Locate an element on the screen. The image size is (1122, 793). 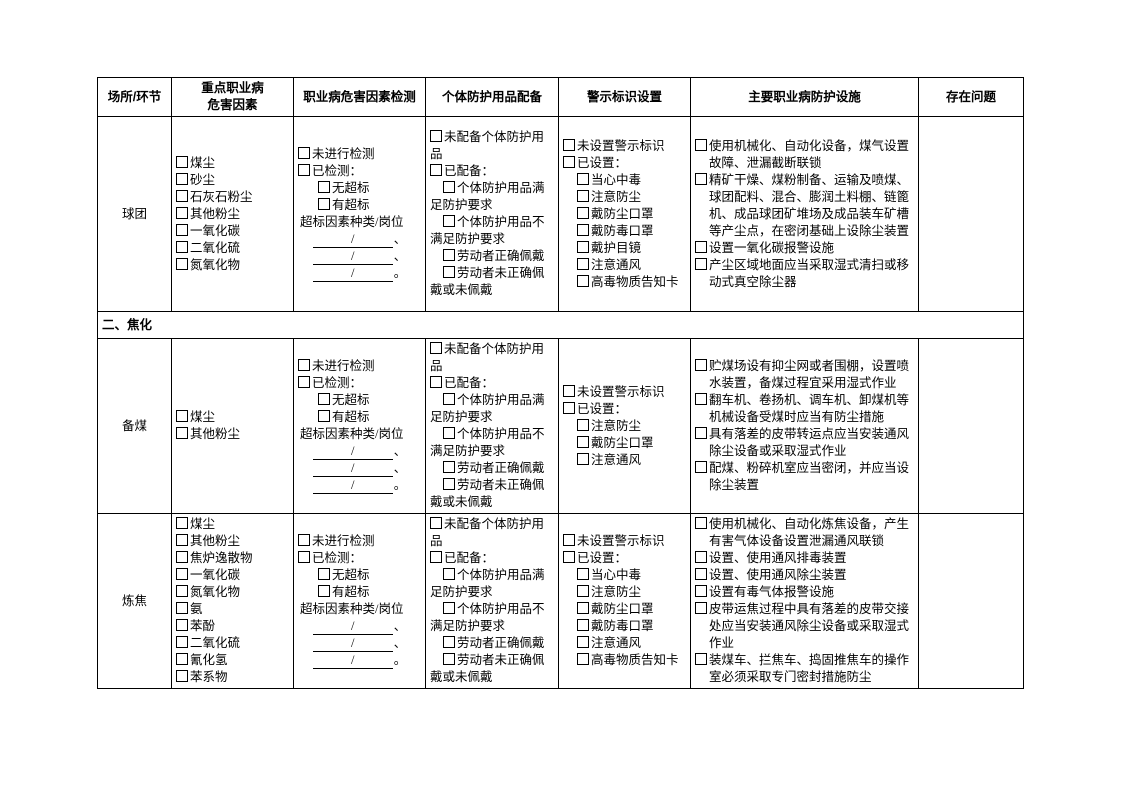
hazard-checkbox-item: 其他粉尘 is located at coordinates (232, 214).